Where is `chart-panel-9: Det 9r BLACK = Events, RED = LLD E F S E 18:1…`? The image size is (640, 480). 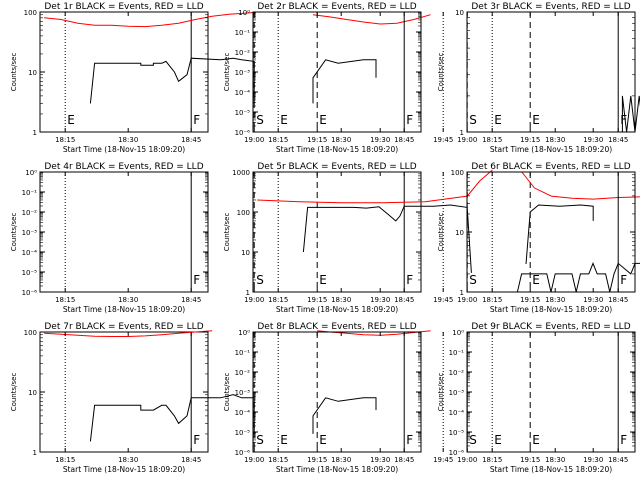 chart-panel-9: Det 9r BLACK = Events, RED = LLD E F S E 18:1… is located at coordinates (536, 398).